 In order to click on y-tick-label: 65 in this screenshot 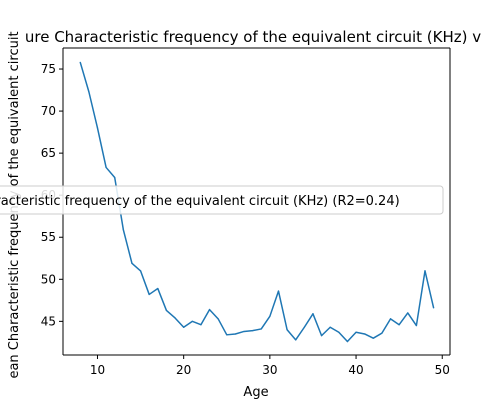, I will do `click(48, 153)`.